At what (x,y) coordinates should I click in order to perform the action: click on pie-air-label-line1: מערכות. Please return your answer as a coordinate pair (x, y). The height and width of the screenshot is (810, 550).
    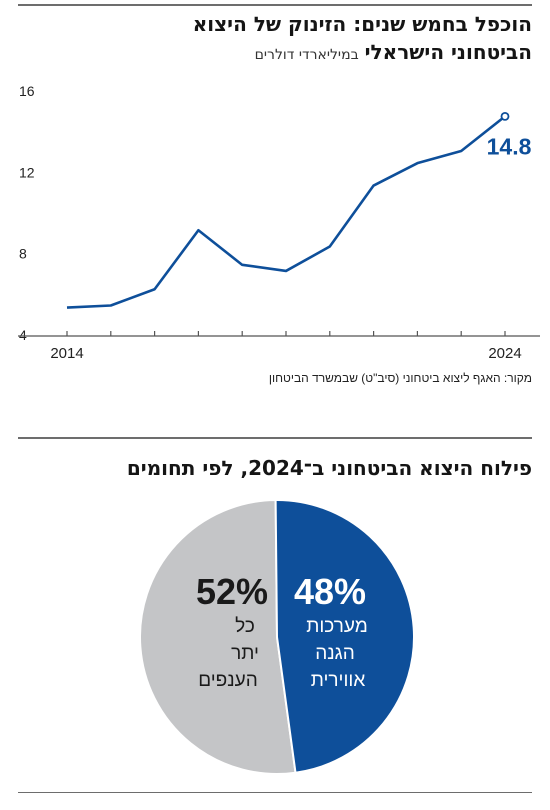
    Looking at the image, I should click on (337, 626).